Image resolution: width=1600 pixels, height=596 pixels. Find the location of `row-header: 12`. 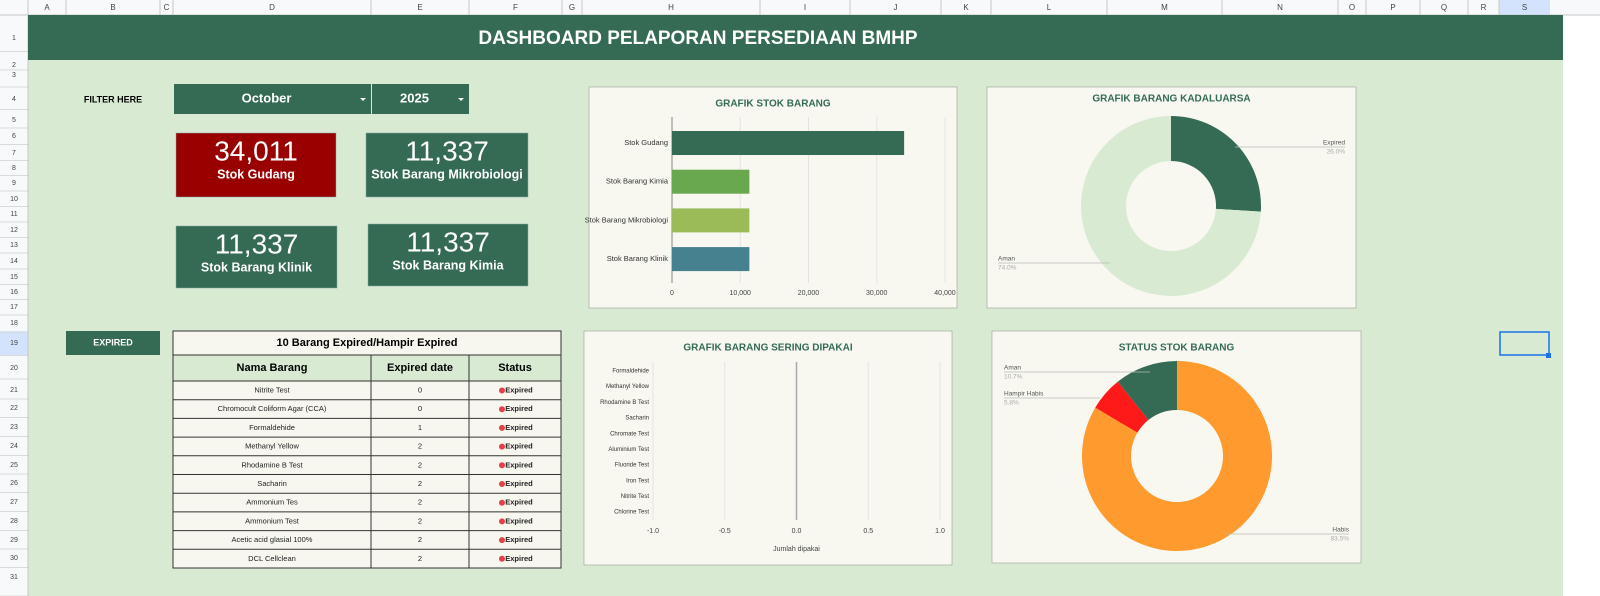

row-header: 12 is located at coordinates (14, 230).